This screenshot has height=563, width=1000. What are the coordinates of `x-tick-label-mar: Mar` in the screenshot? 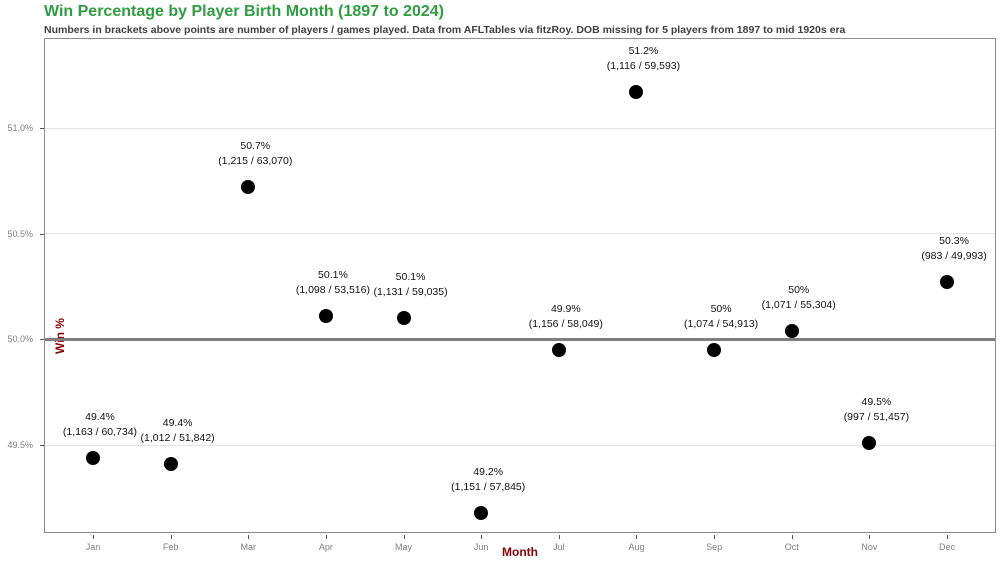 It's located at (248, 547).